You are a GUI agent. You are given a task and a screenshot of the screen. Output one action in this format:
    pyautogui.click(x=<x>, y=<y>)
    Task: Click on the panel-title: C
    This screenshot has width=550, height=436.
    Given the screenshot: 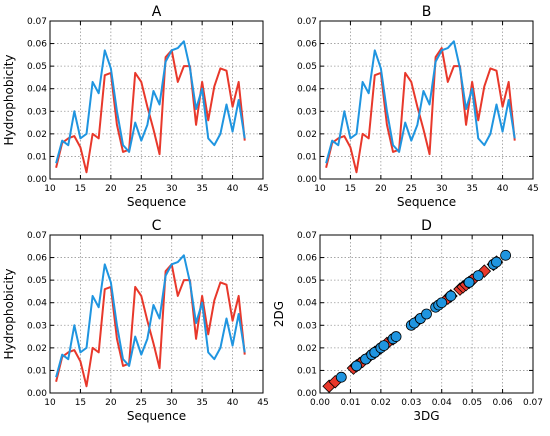 What is the action you would take?
    pyautogui.click(x=157, y=226)
    